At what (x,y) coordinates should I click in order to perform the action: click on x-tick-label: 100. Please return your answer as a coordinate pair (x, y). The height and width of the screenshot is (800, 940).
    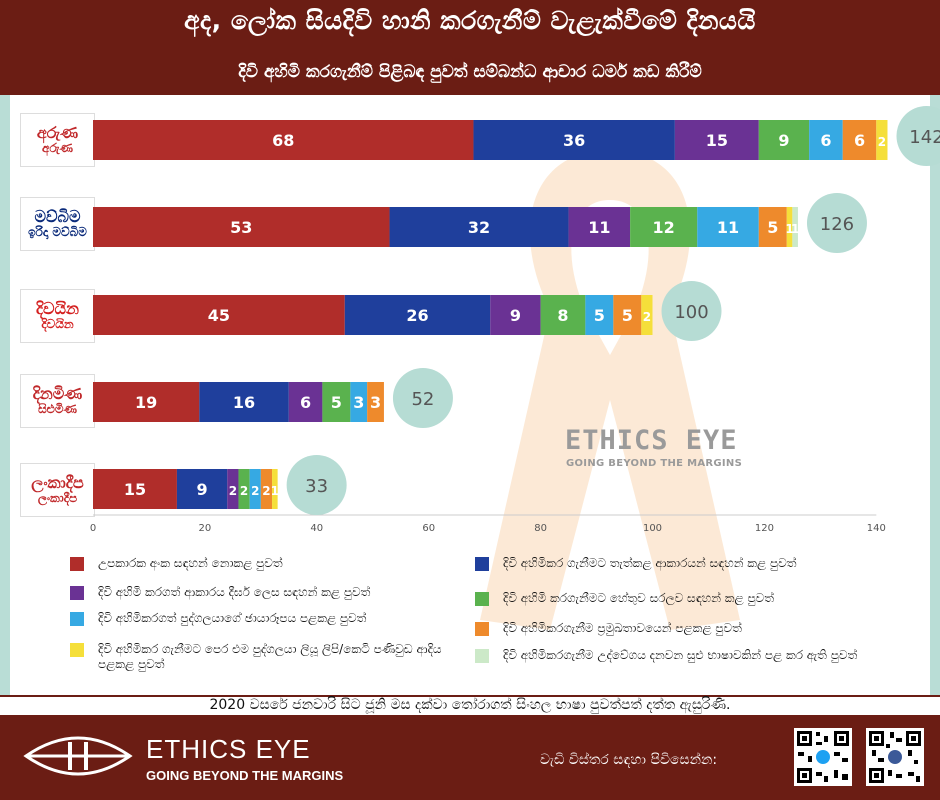
    Looking at the image, I should click on (652, 528).